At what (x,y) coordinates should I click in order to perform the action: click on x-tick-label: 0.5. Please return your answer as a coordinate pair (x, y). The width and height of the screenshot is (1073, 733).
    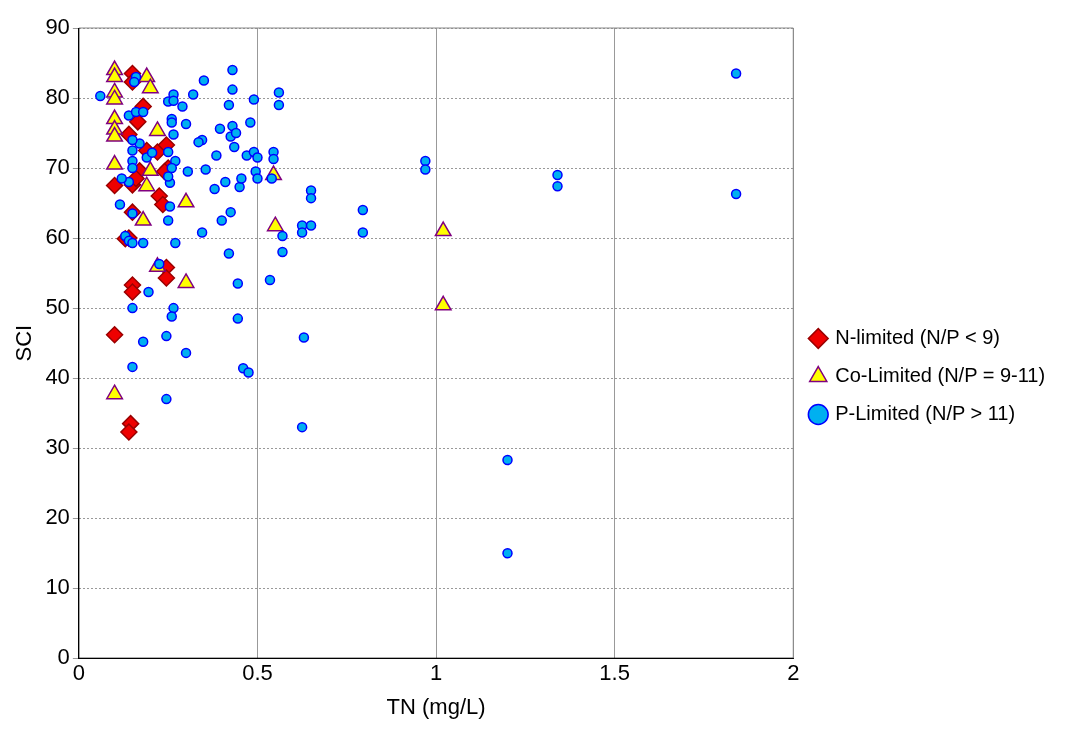
    Looking at the image, I should click on (257, 673).